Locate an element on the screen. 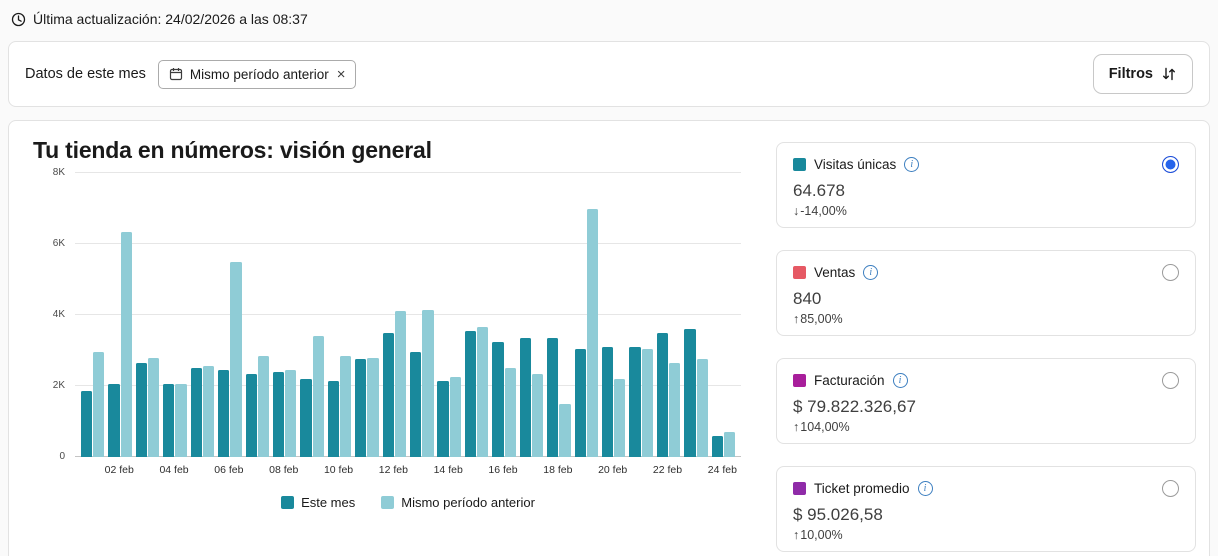 This screenshot has width=1218, height=556. metric-card: Visitas únicas i 64.678 ↓ -14,00% is located at coordinates (986, 185).